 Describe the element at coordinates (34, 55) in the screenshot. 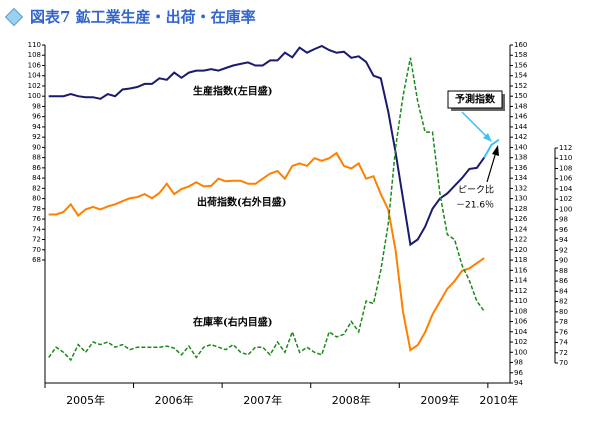

I see `y-tick-label: 108` at that location.